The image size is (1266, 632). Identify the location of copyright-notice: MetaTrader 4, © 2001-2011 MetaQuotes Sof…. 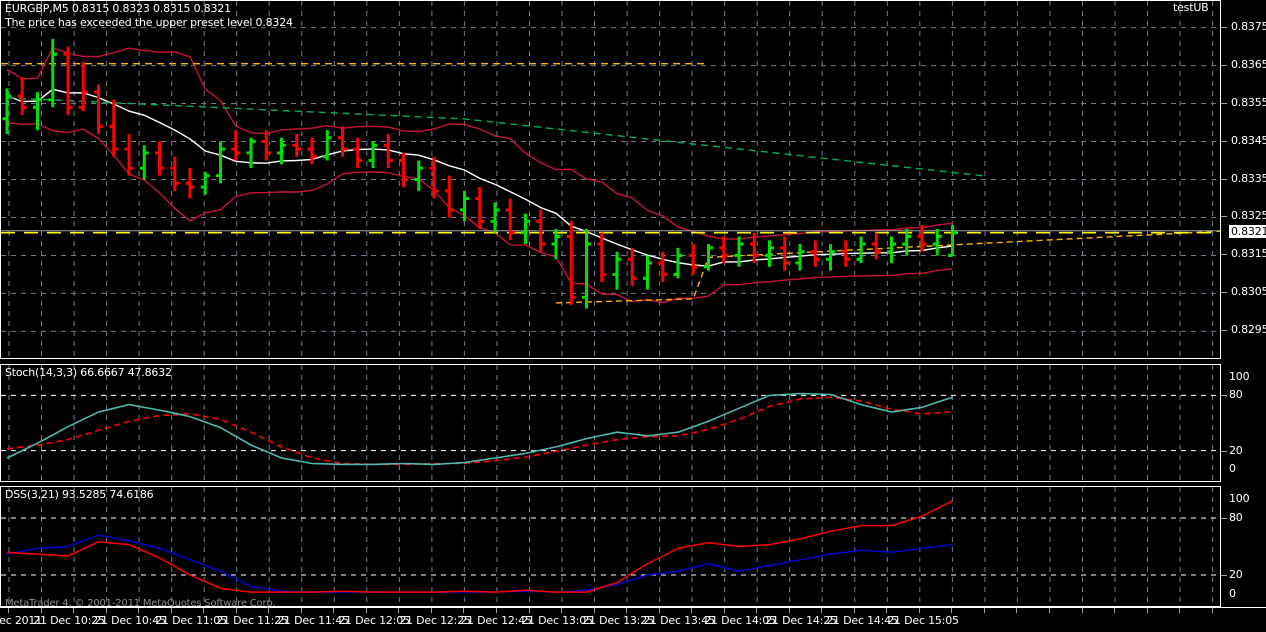
(140, 603).